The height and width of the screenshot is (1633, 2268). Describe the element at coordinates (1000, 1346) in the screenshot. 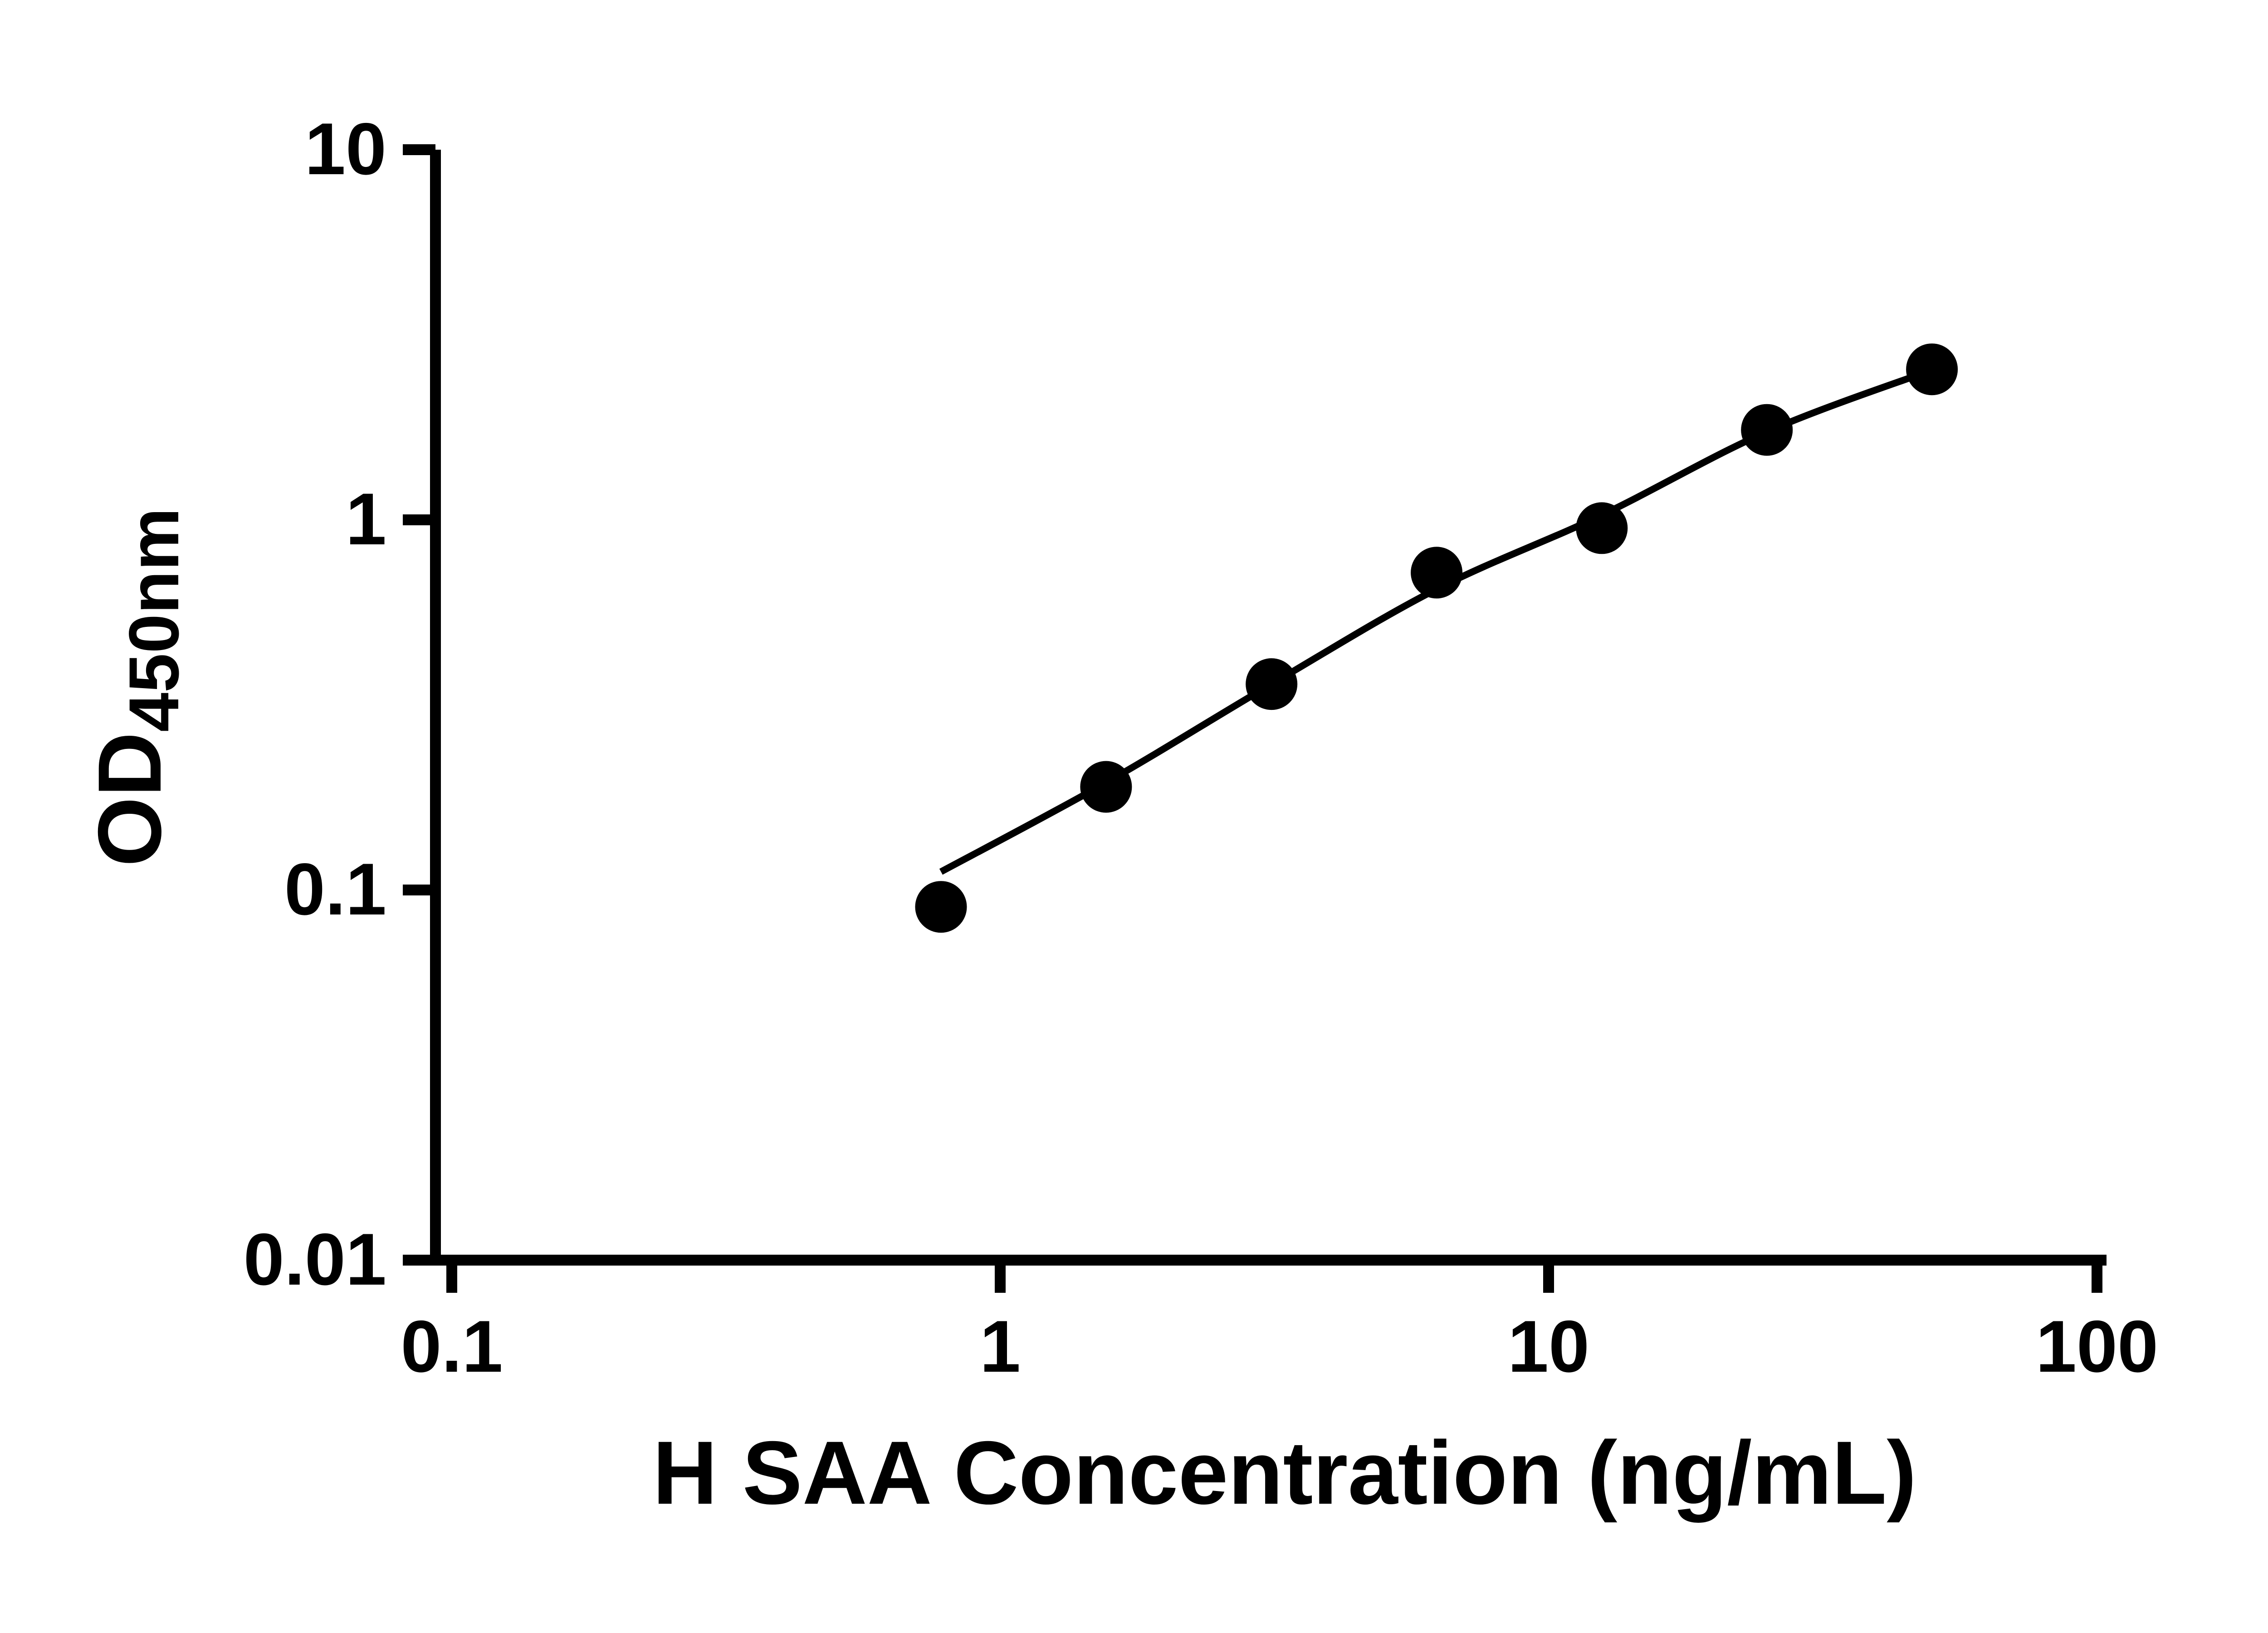

I see `x-axis-tick-label: 1` at that location.